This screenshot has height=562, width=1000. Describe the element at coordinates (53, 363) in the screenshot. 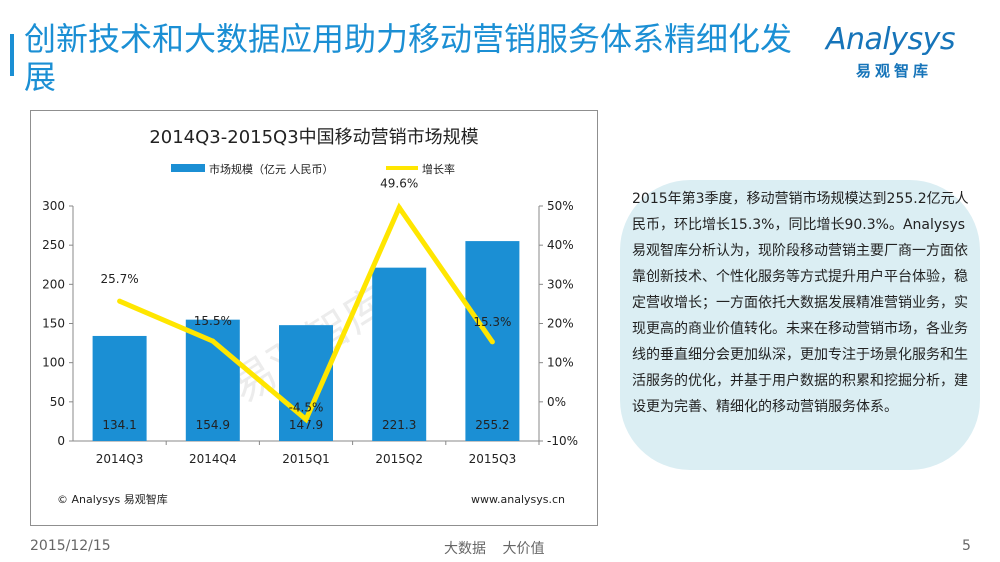

I see `y-left-tick-label: 100` at that location.